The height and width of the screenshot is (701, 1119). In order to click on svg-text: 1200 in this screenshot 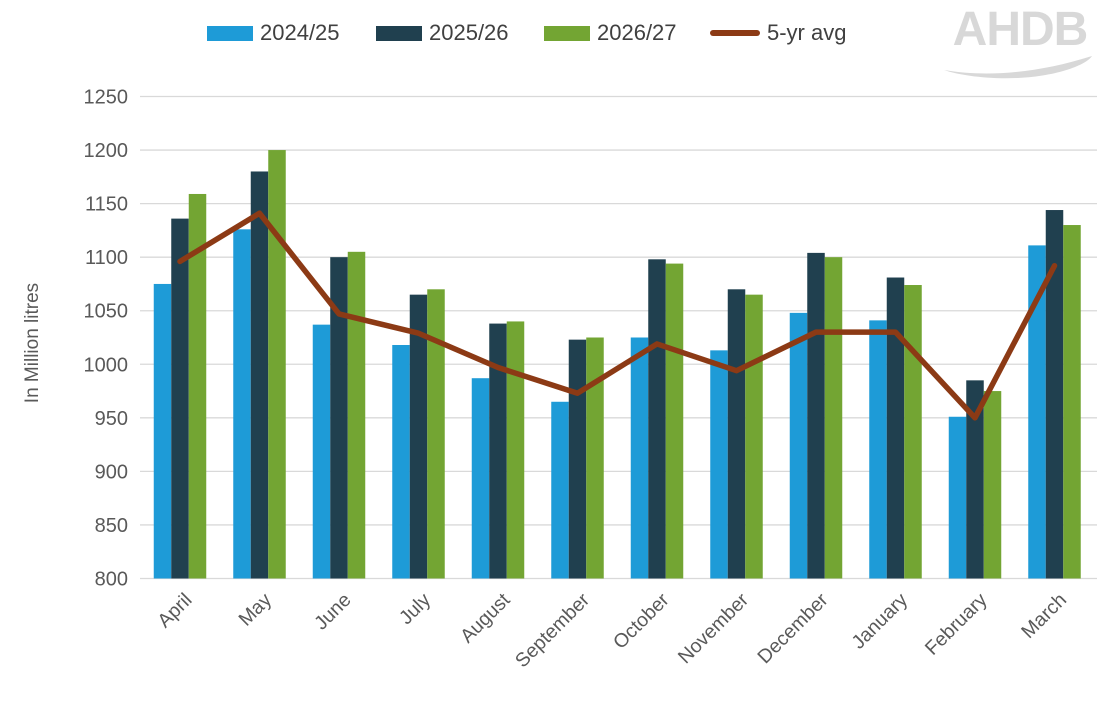, I will do `click(106, 151)`.